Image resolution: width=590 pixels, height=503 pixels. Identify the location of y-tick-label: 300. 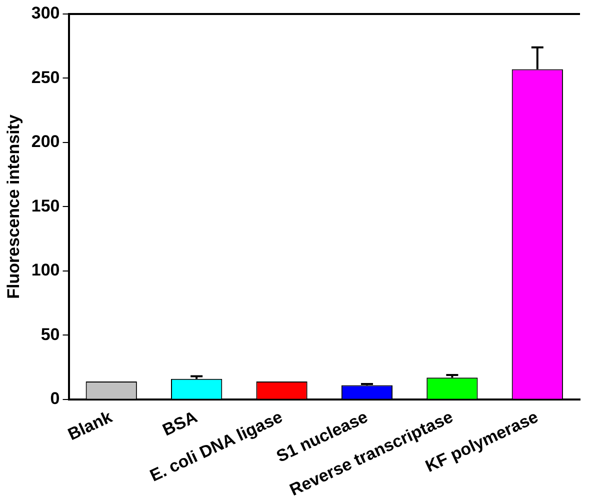
(45, 13).